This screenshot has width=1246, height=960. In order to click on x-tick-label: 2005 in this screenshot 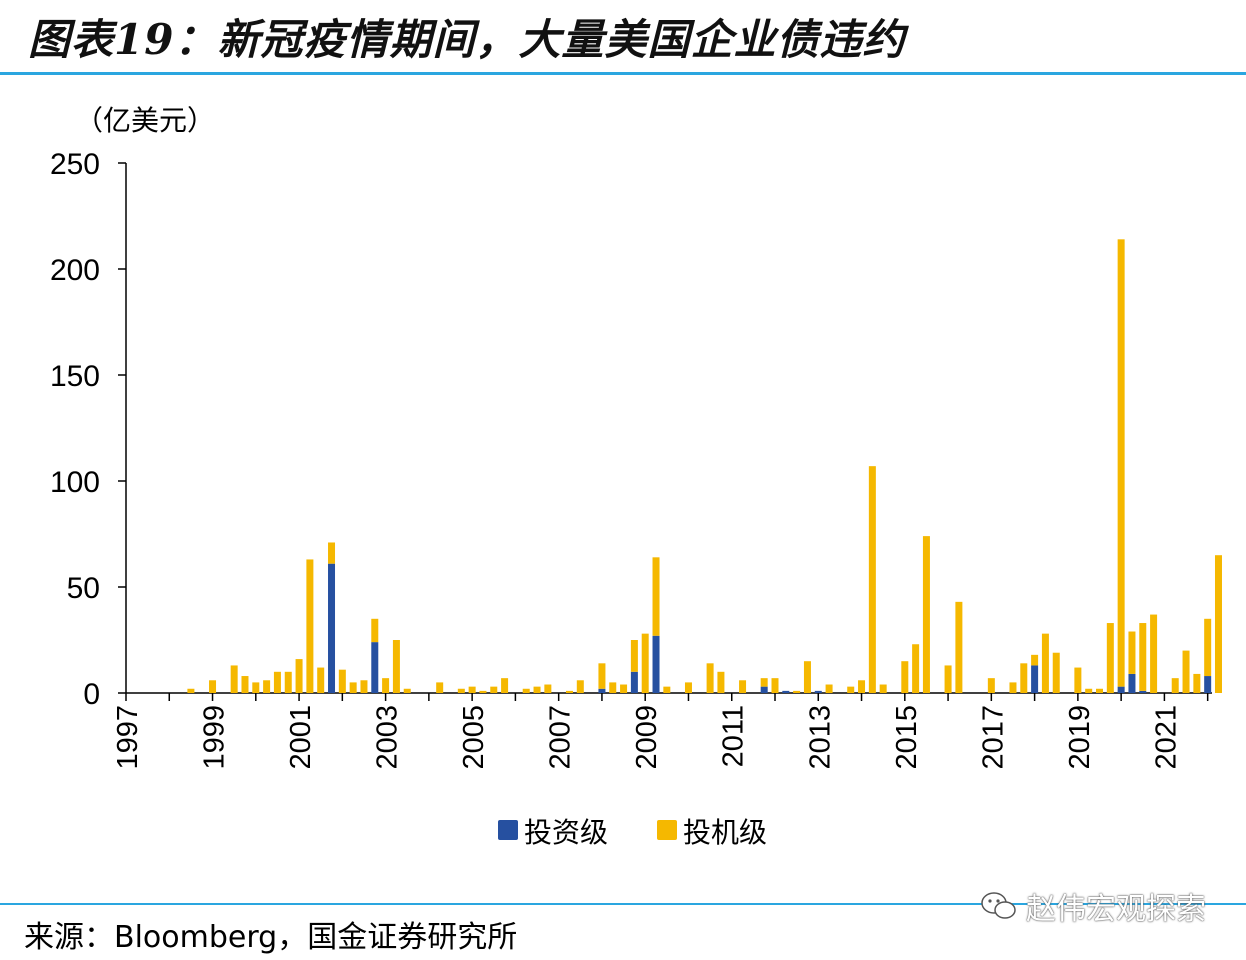, I will do `click(474, 737)`.